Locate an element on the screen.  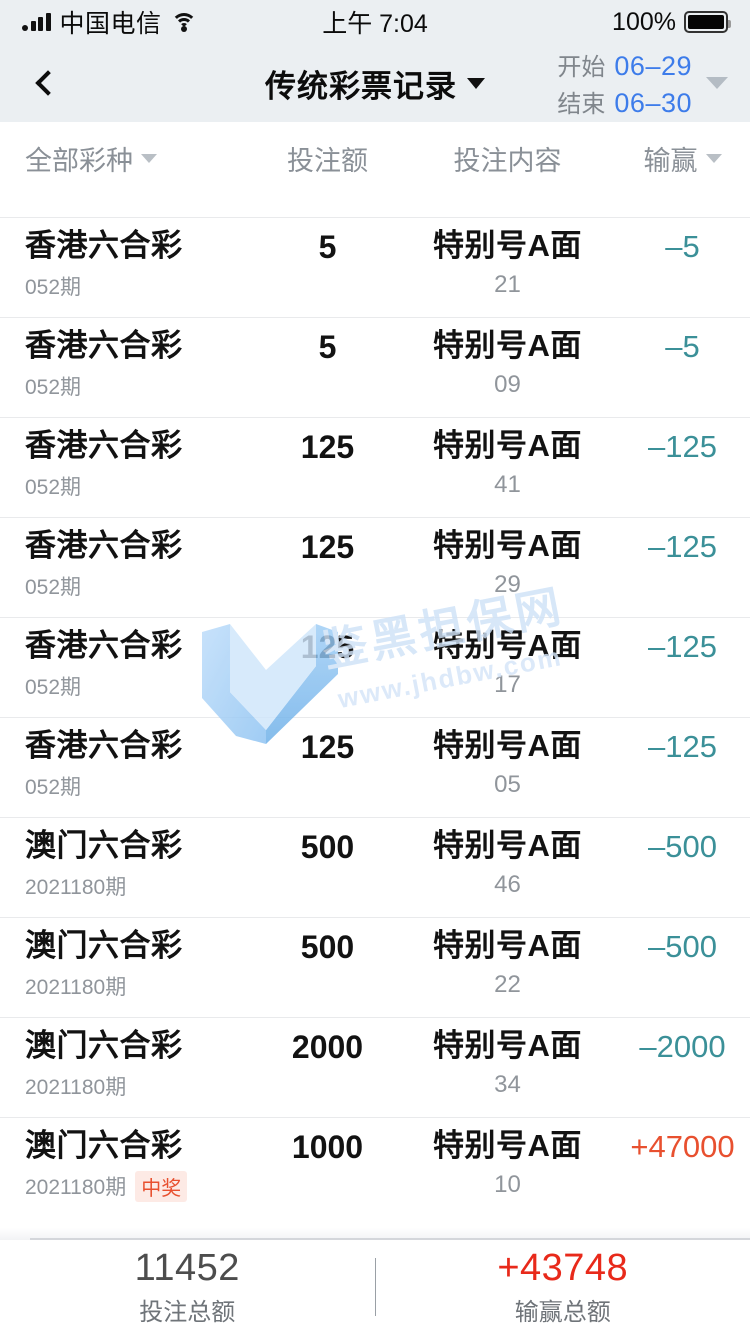
row-content-cell: 特别号A面 21 is located at coordinates (507, 263).